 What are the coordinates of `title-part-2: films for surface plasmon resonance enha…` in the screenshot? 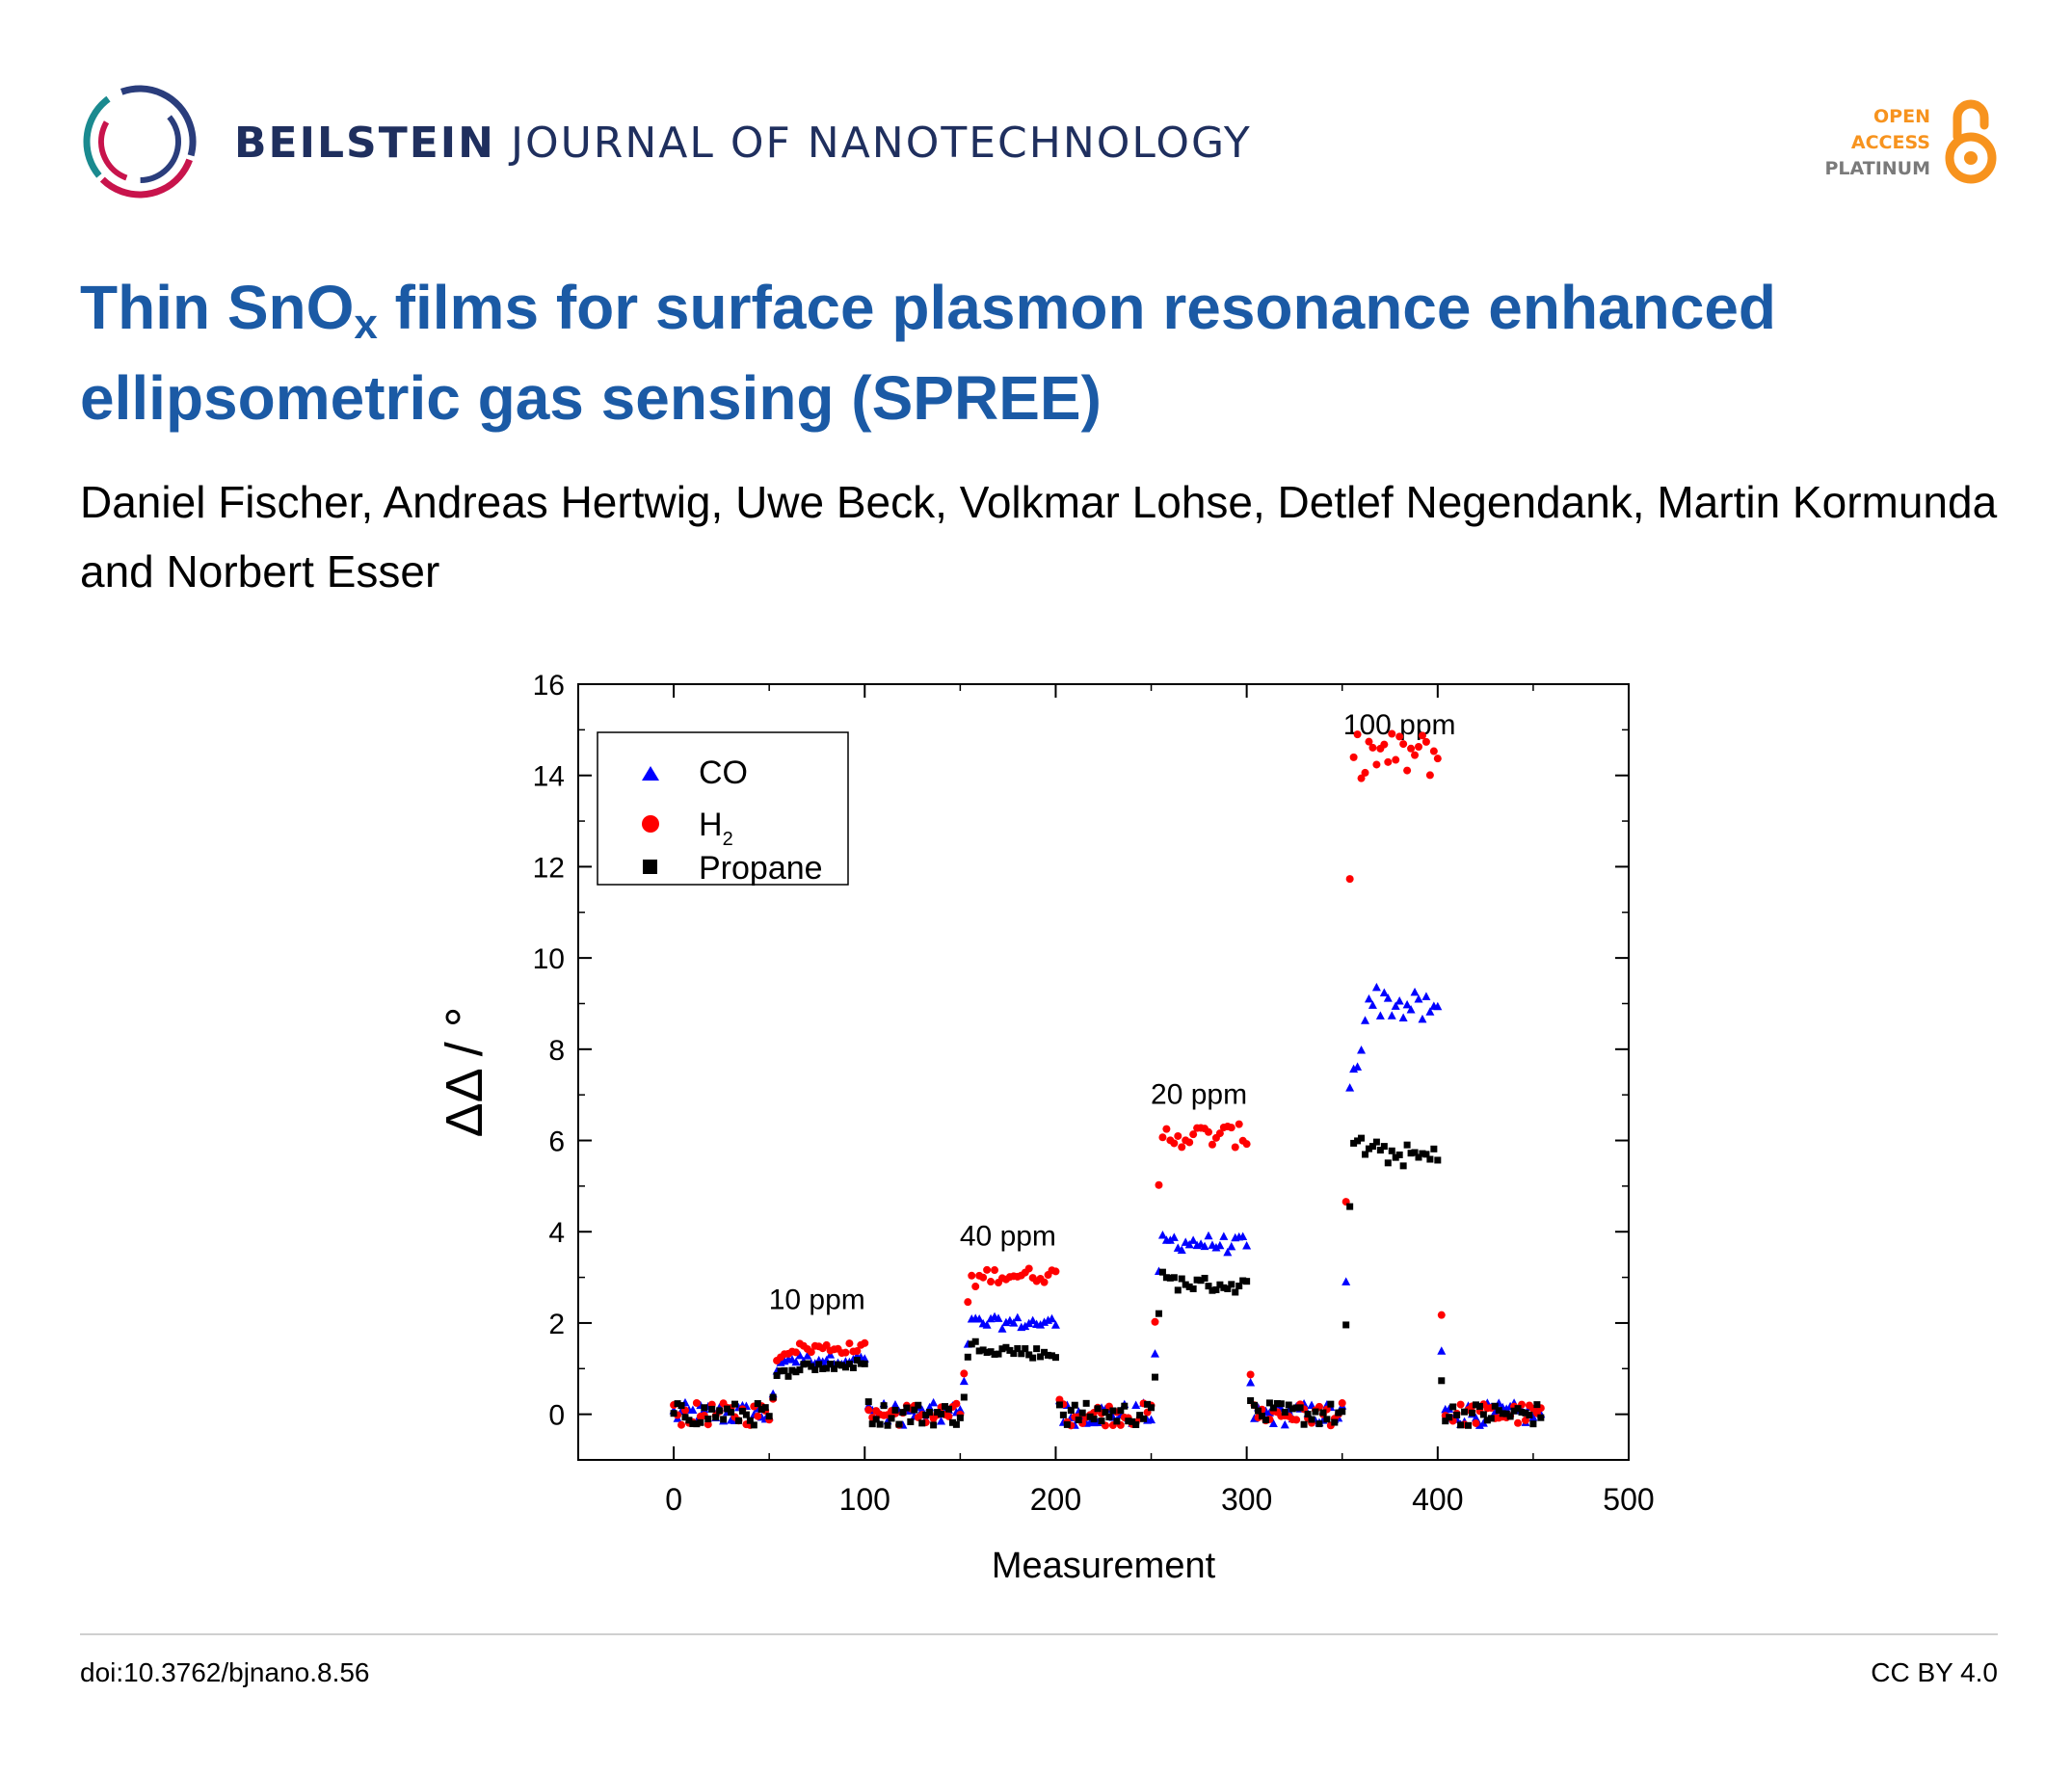 It's located at (928, 353).